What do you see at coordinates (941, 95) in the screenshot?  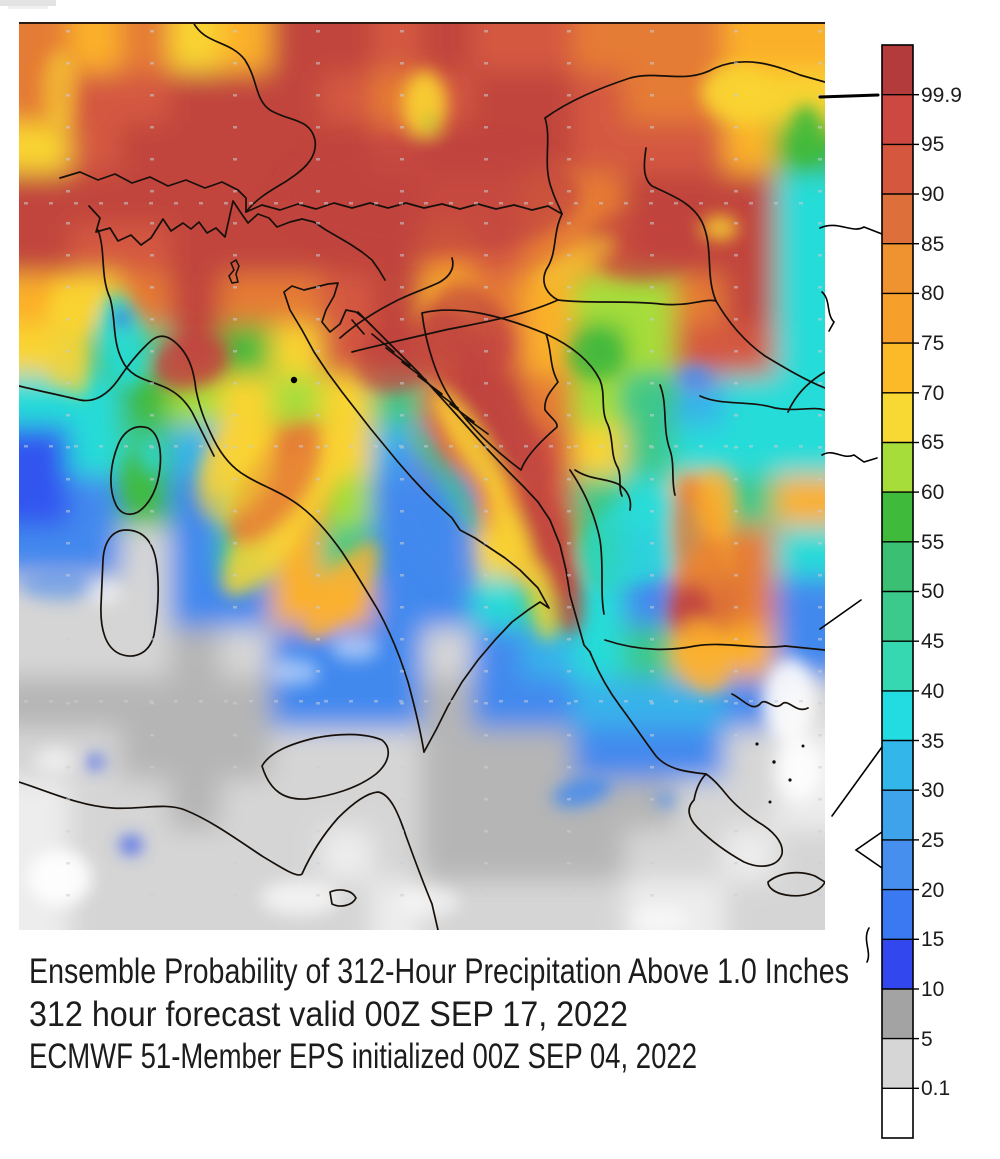 I see `svg-text: 99.9` at bounding box center [941, 95].